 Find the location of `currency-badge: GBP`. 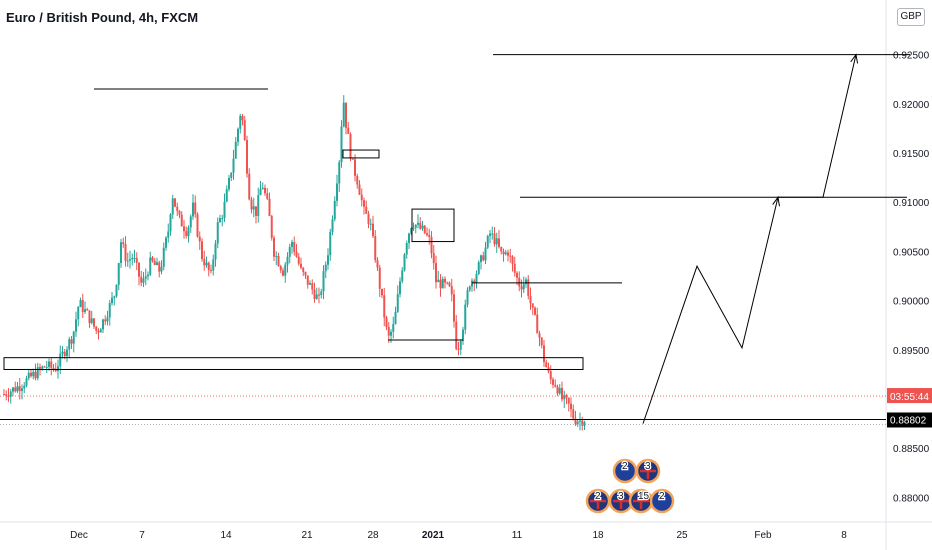

currency-badge: GBP is located at coordinates (911, 17).